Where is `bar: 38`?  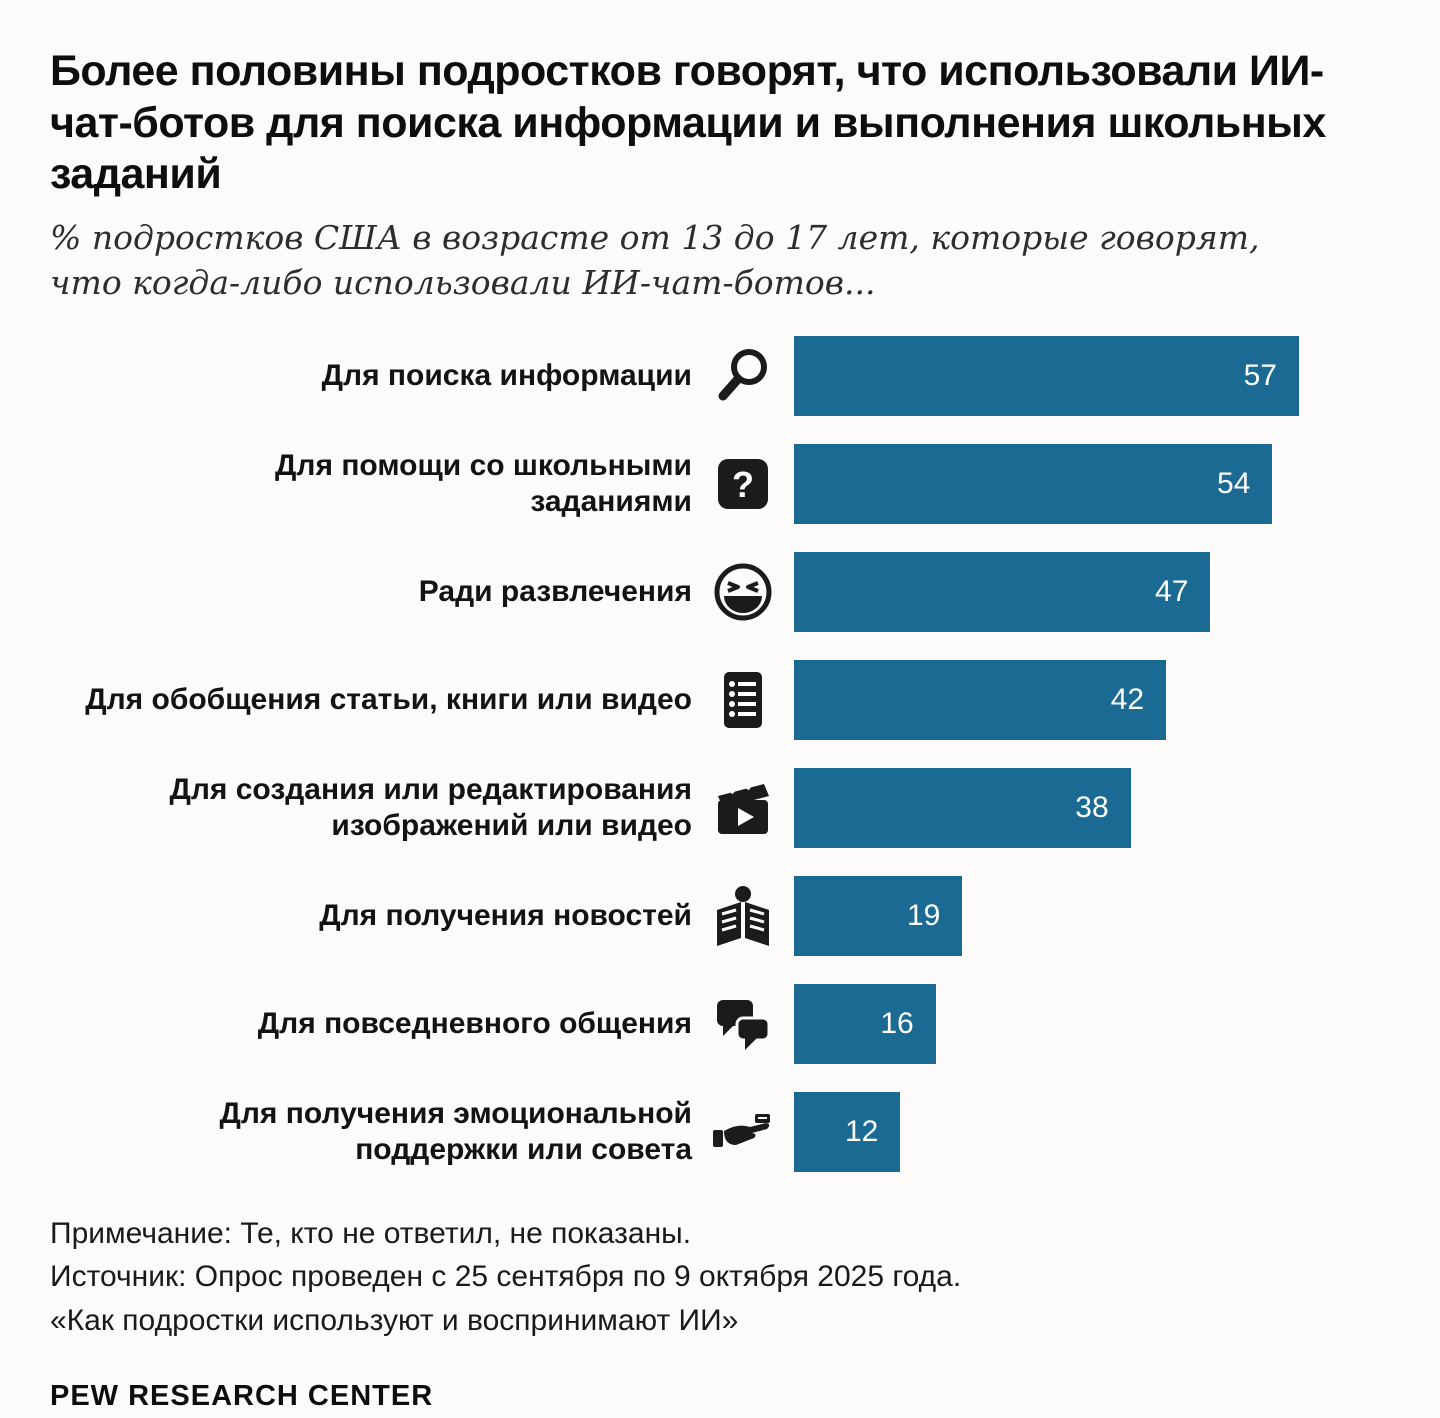 bar: 38 is located at coordinates (962, 807).